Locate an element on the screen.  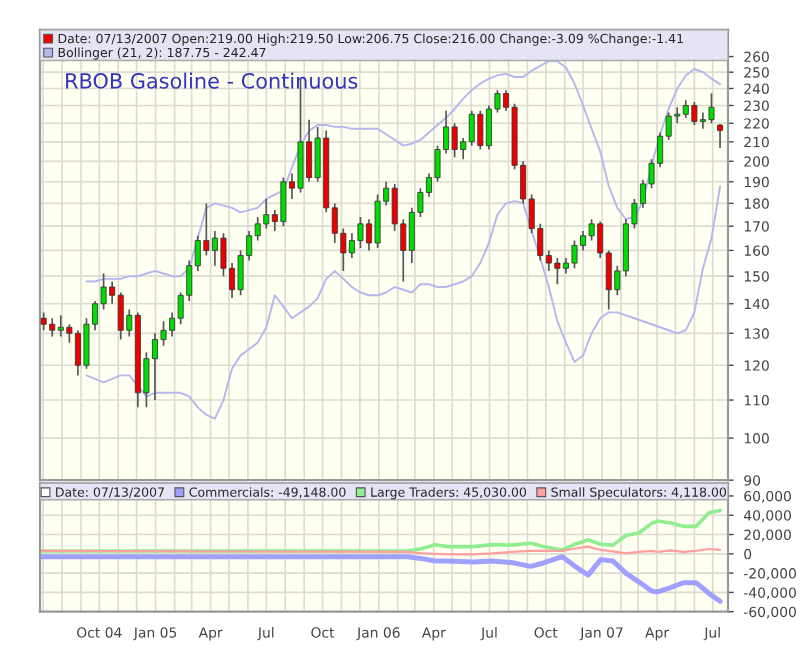
text: RBOB Gasoline - Continuous is located at coordinates (212, 80).